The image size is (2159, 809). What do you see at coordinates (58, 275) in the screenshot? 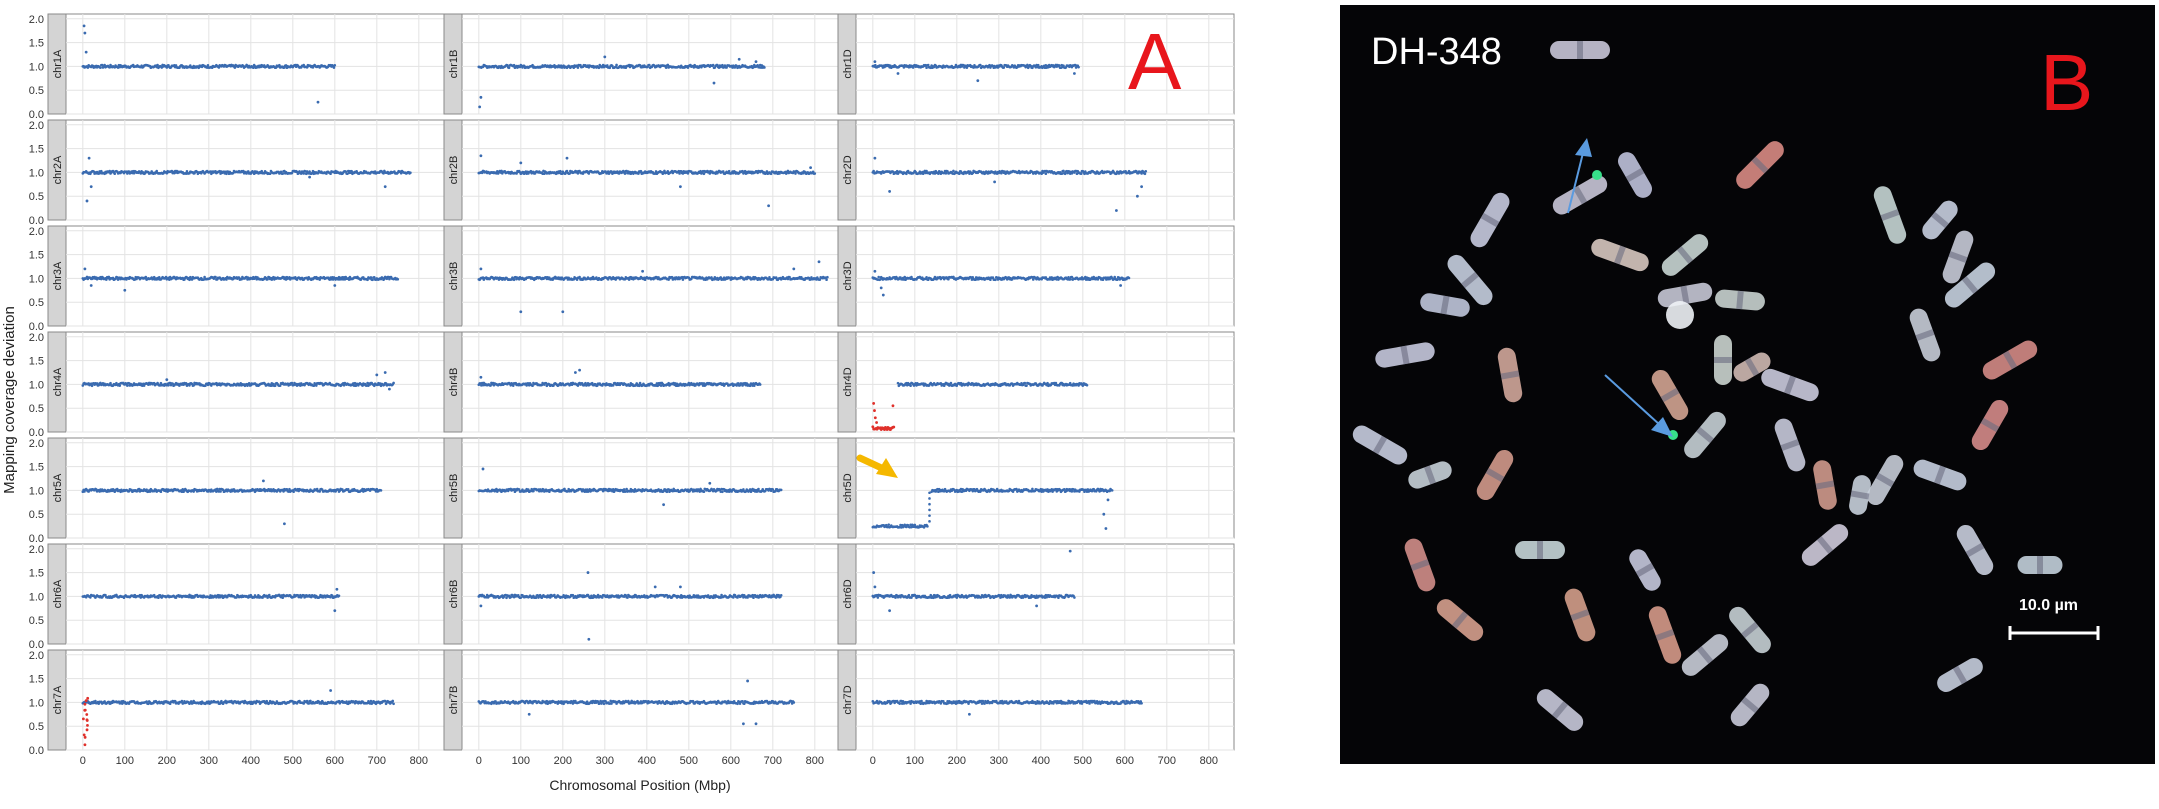
I see `facet-label: chr3A` at bounding box center [58, 275].